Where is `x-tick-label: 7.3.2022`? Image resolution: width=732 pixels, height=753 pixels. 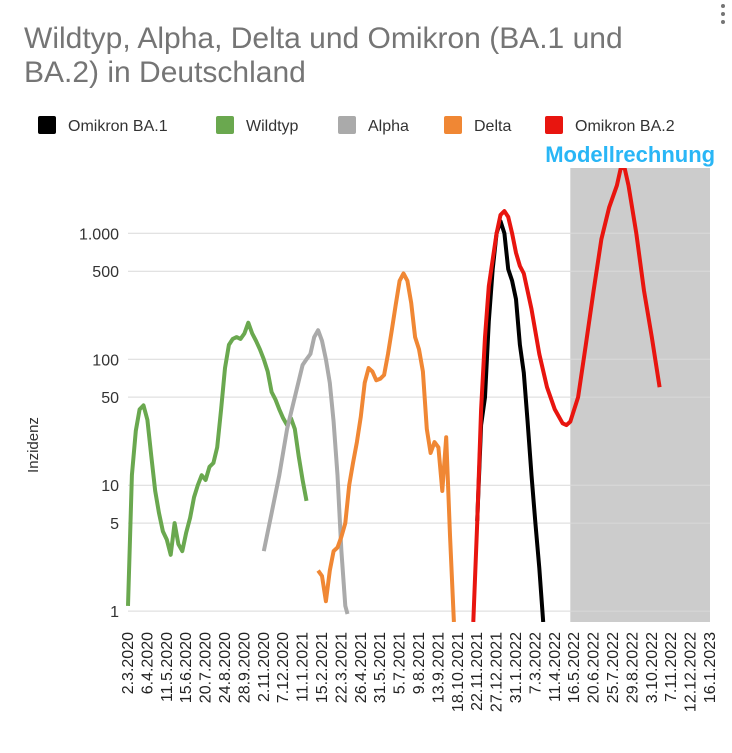 x-tick-label: 7.3.2022 is located at coordinates (535, 663).